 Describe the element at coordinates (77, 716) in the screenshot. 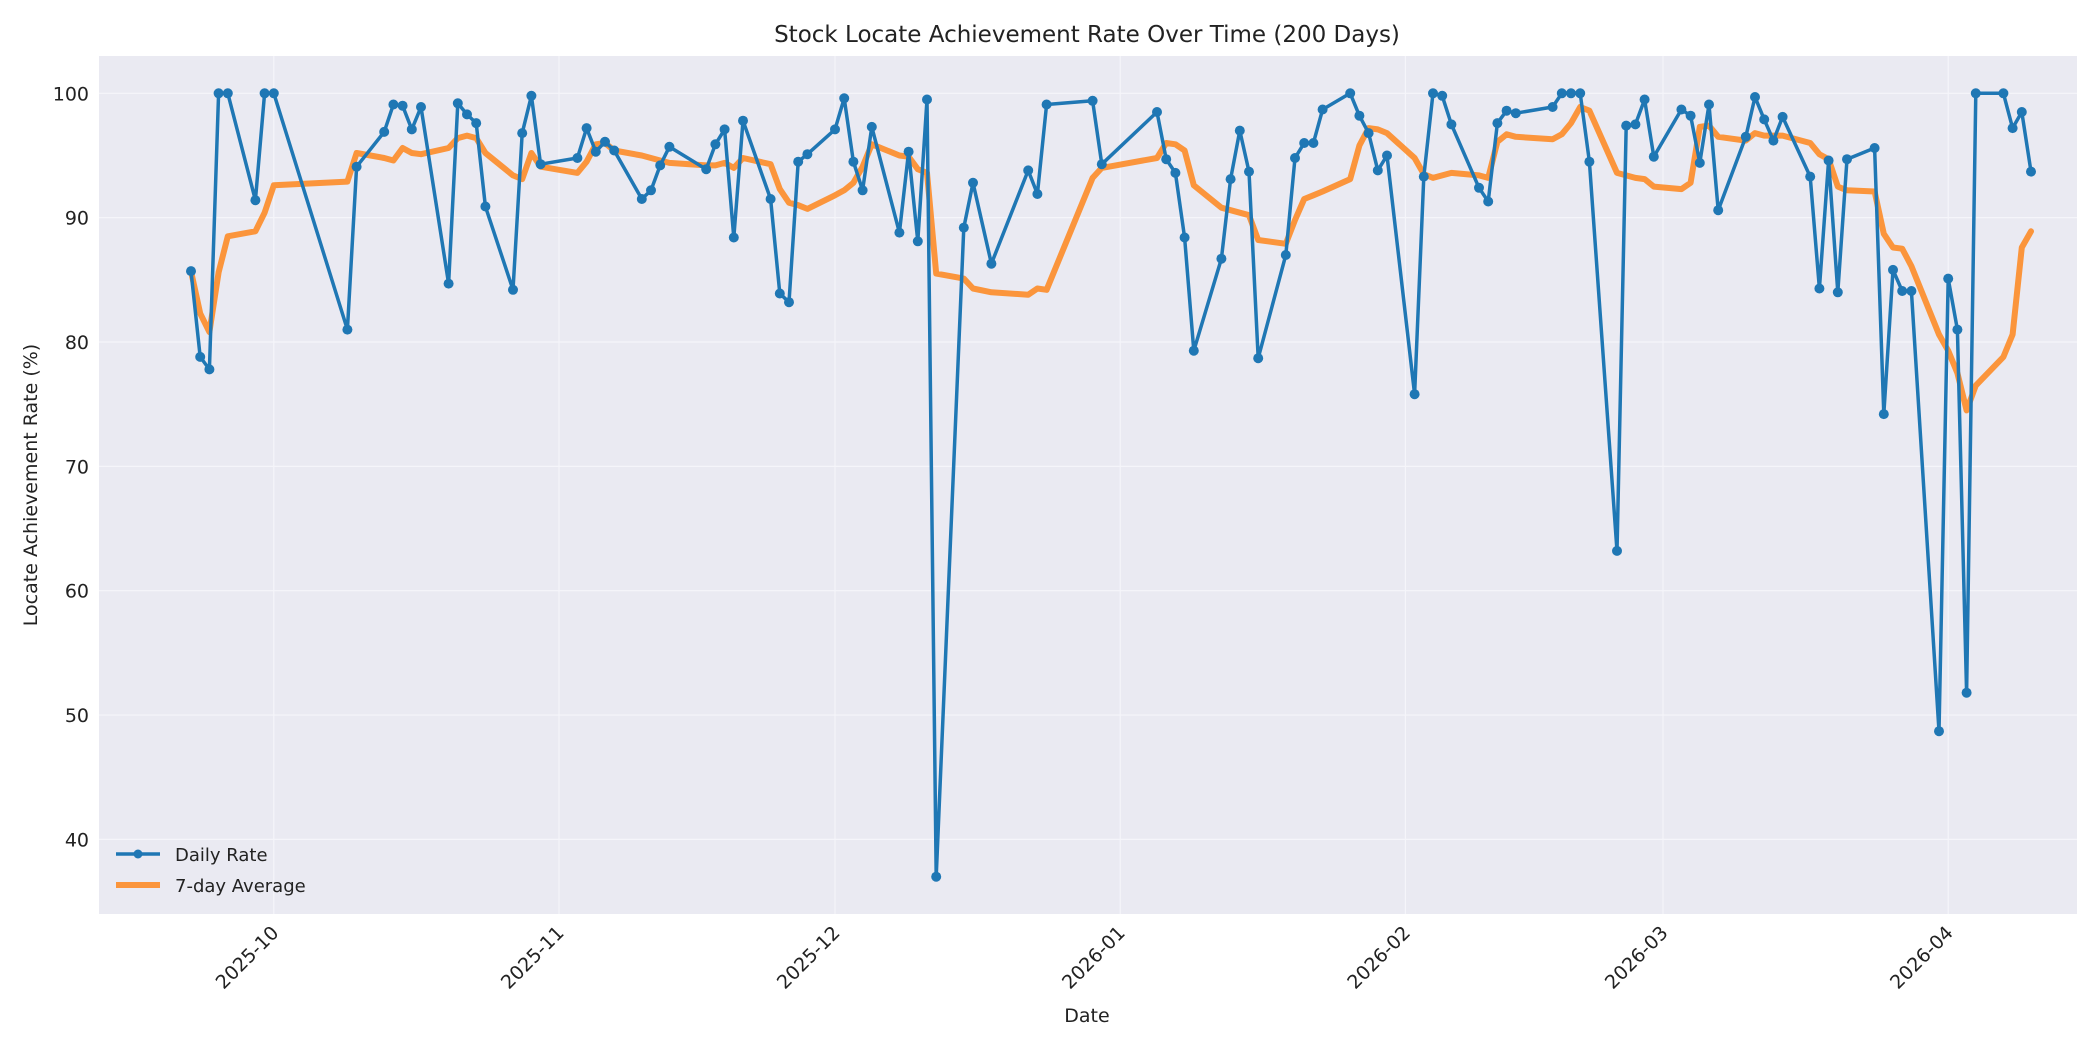

I see `y-tick-label: 50` at that location.